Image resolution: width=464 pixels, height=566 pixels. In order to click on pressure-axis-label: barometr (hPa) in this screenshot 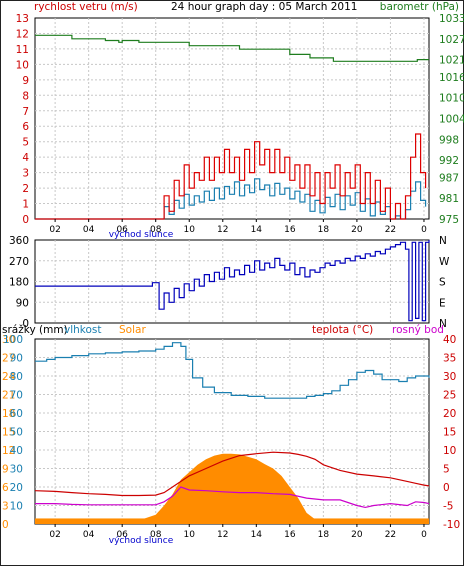, I will do `click(419, 7)`.